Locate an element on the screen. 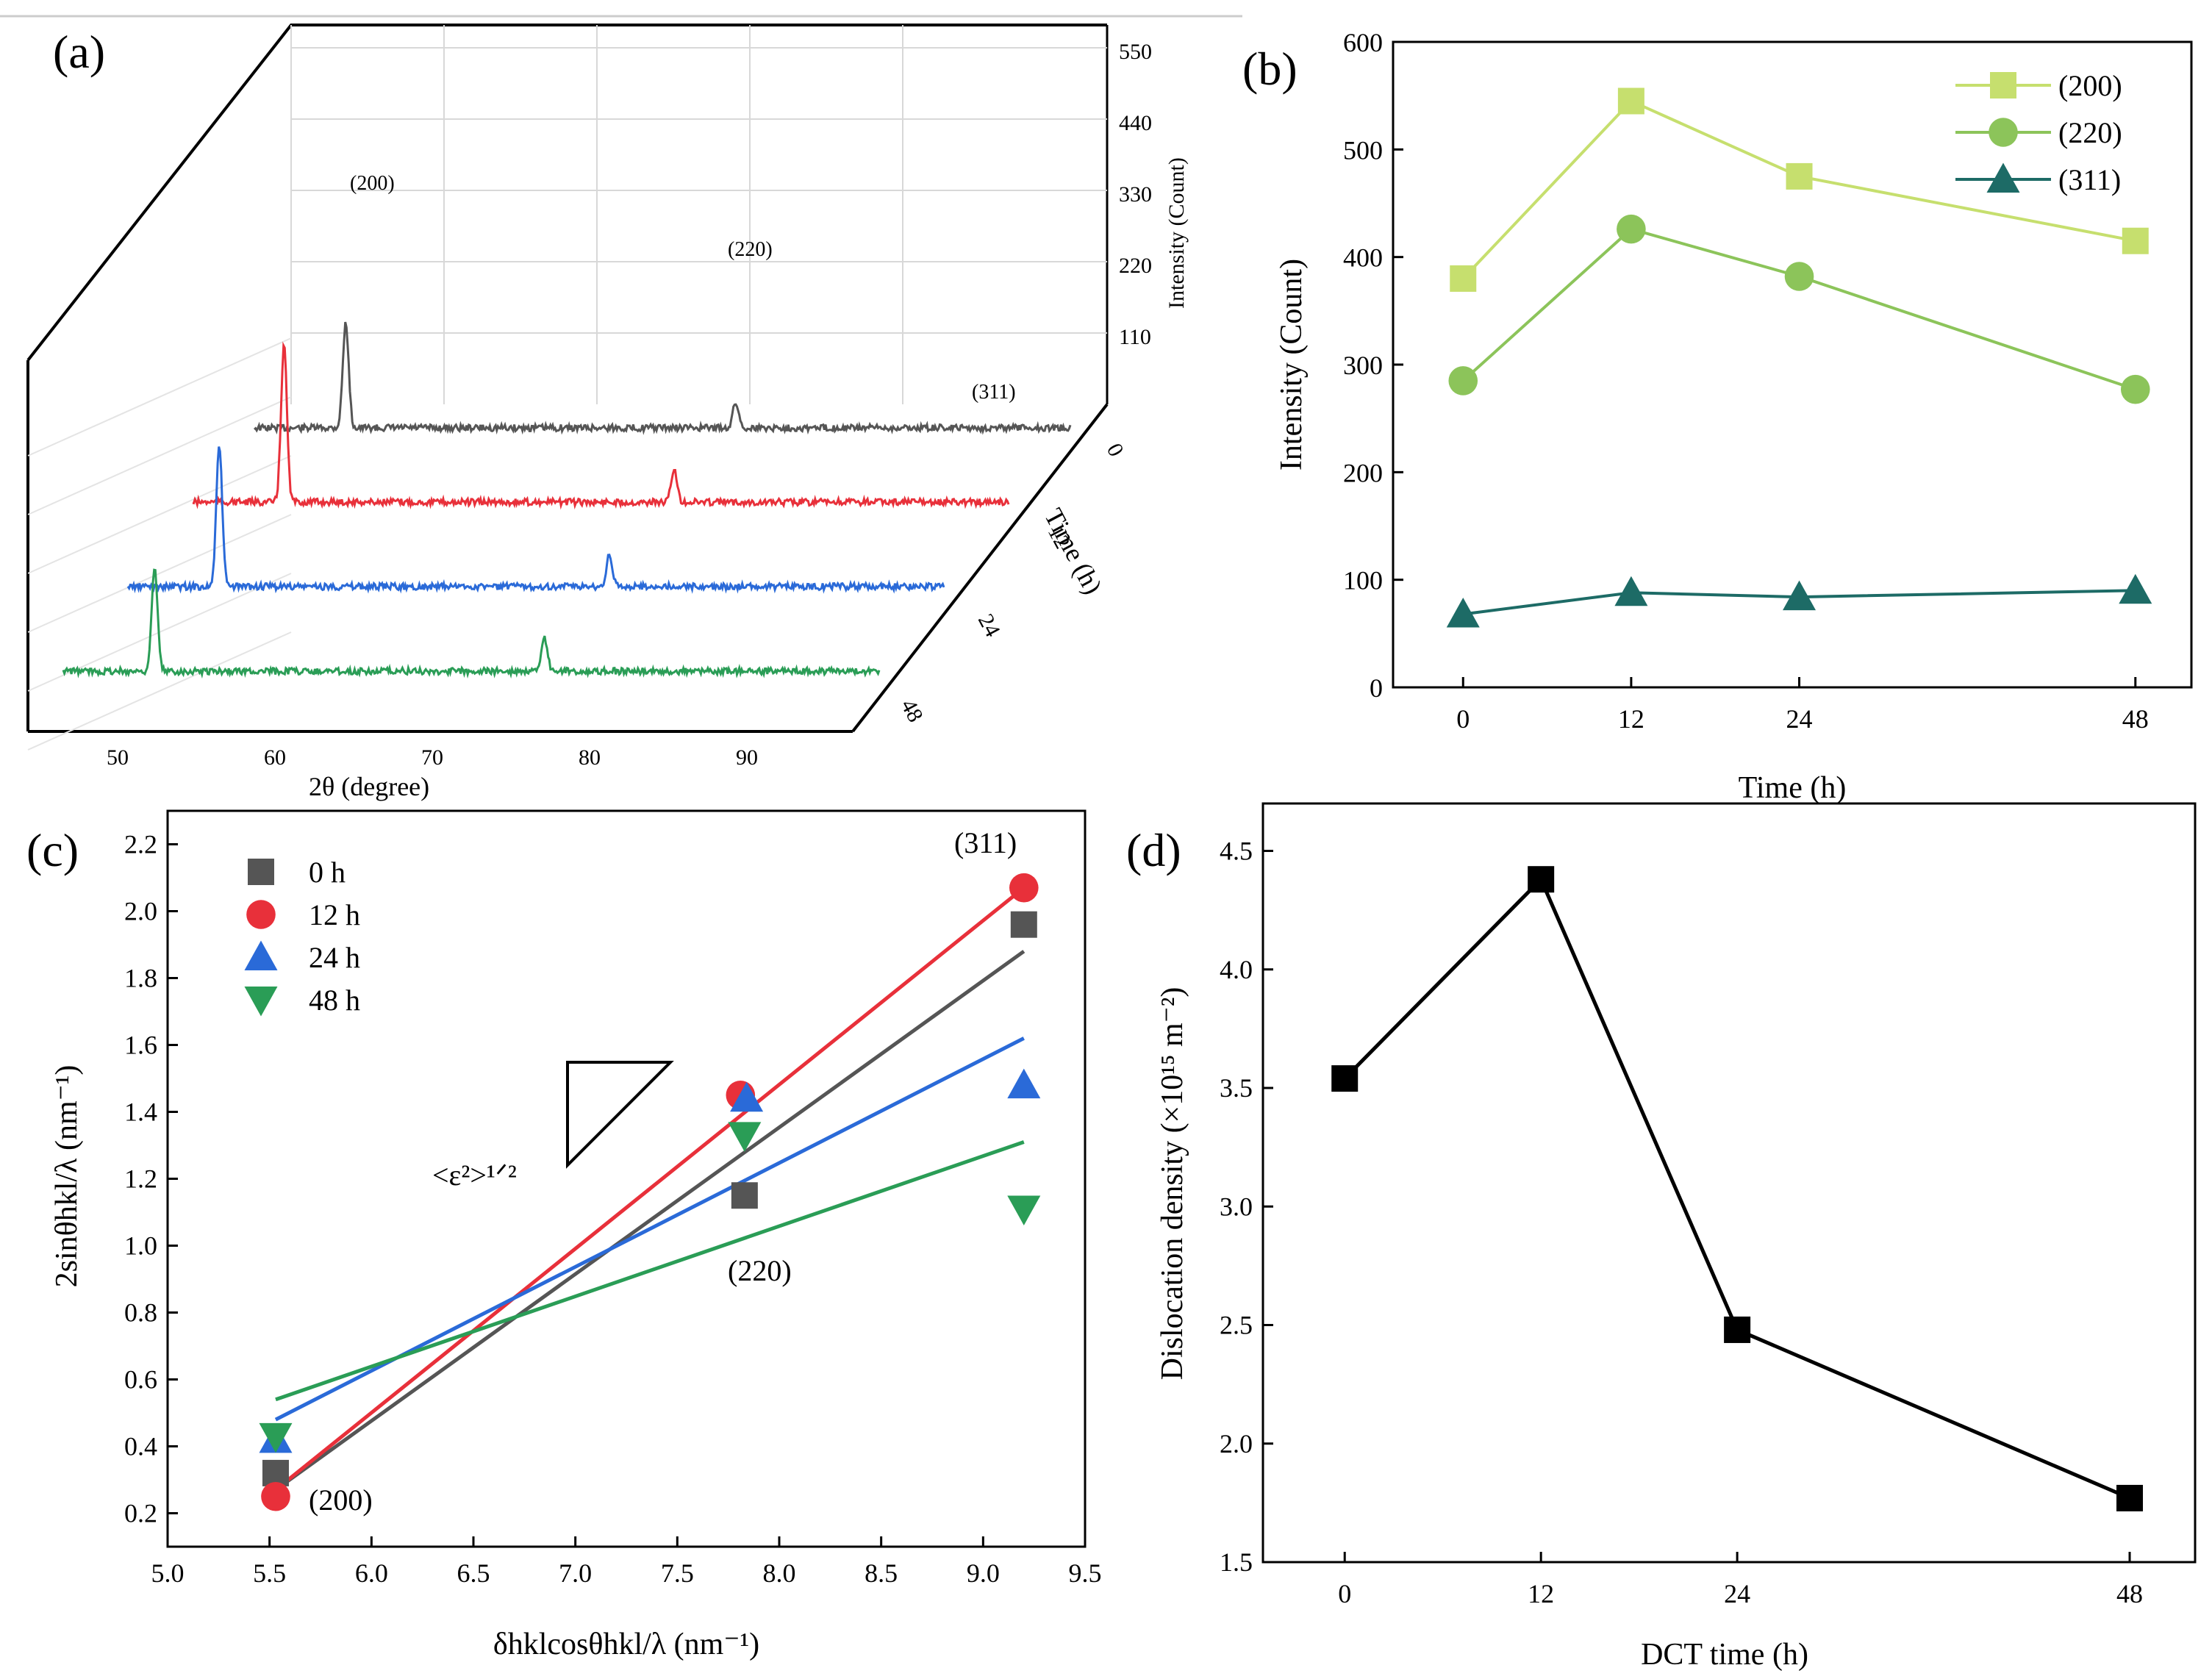 The image size is (2212, 1679). panel-b-ytick-label: 600 is located at coordinates (1363, 42).